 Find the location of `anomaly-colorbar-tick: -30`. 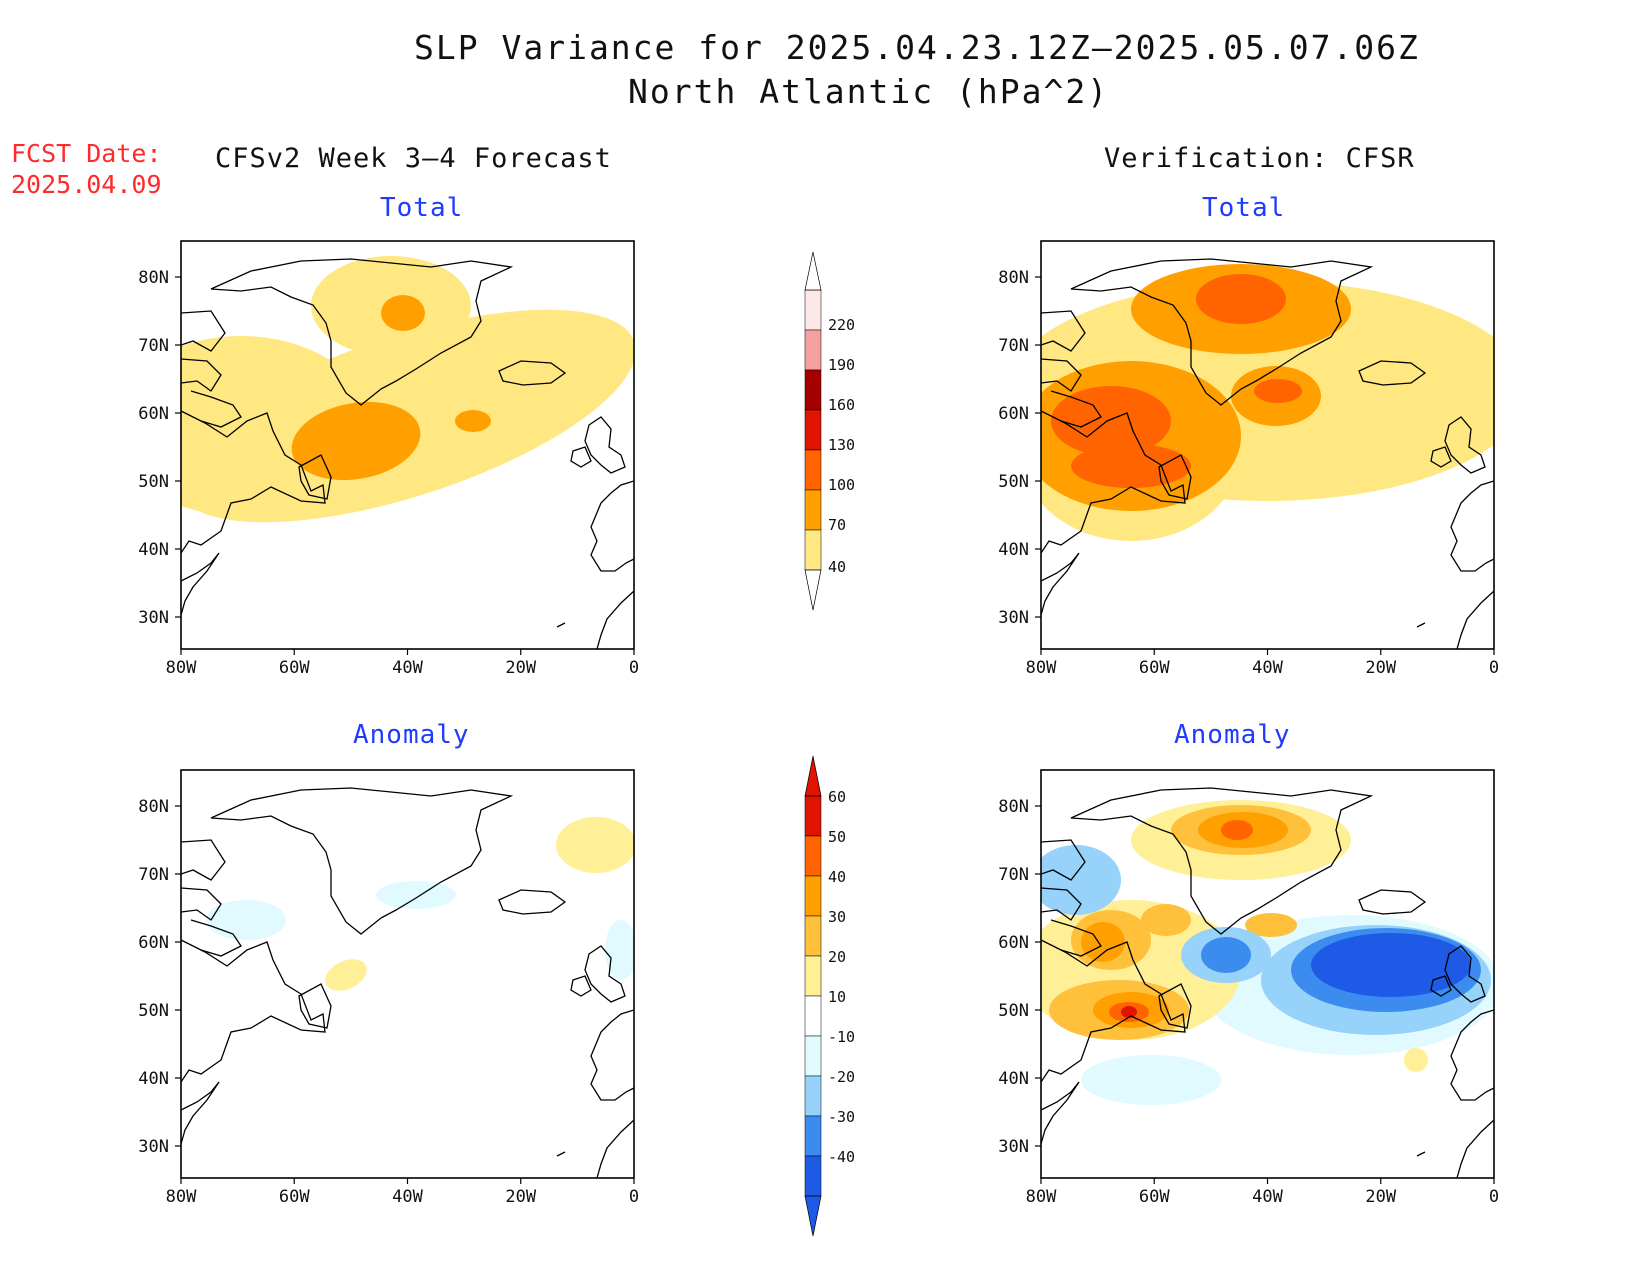

anomaly-colorbar-tick: -30 is located at coordinates (841, 1117).